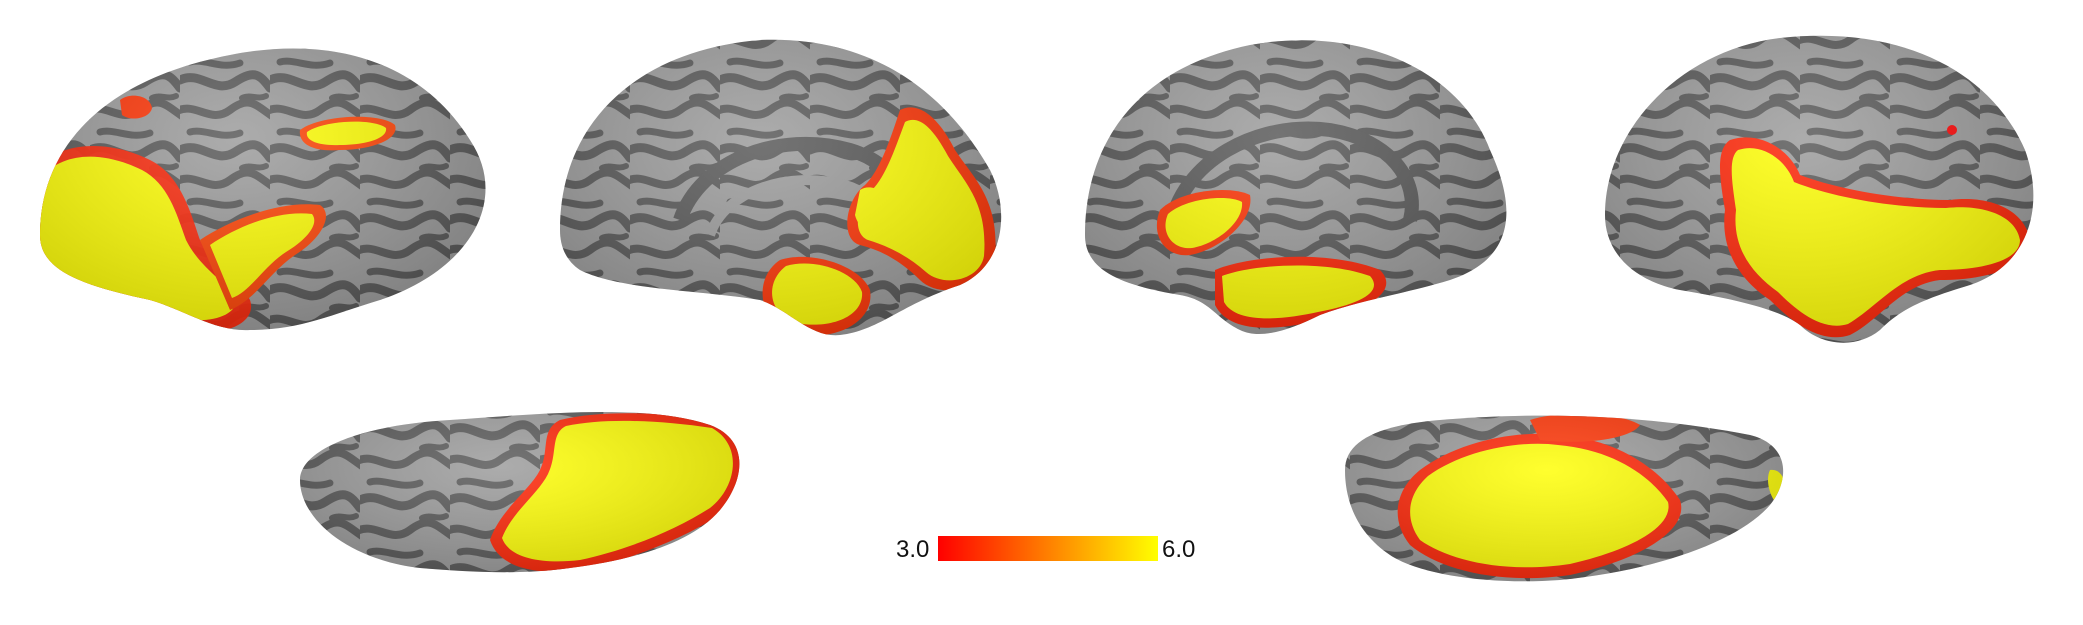  Describe the element at coordinates (1179, 549) in the screenshot. I see `colorbar-max-label: 6.0` at that location.